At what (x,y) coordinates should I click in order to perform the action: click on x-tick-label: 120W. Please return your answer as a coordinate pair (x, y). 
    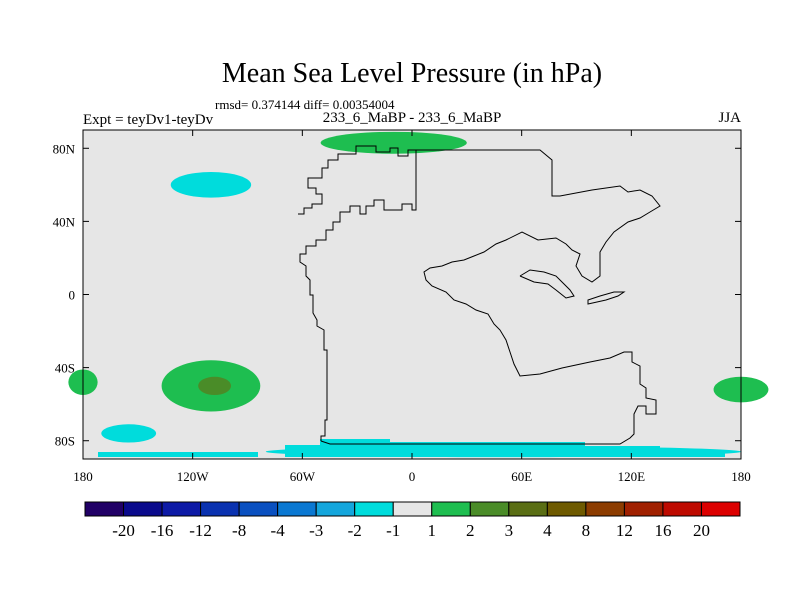
    Looking at the image, I should click on (193, 476).